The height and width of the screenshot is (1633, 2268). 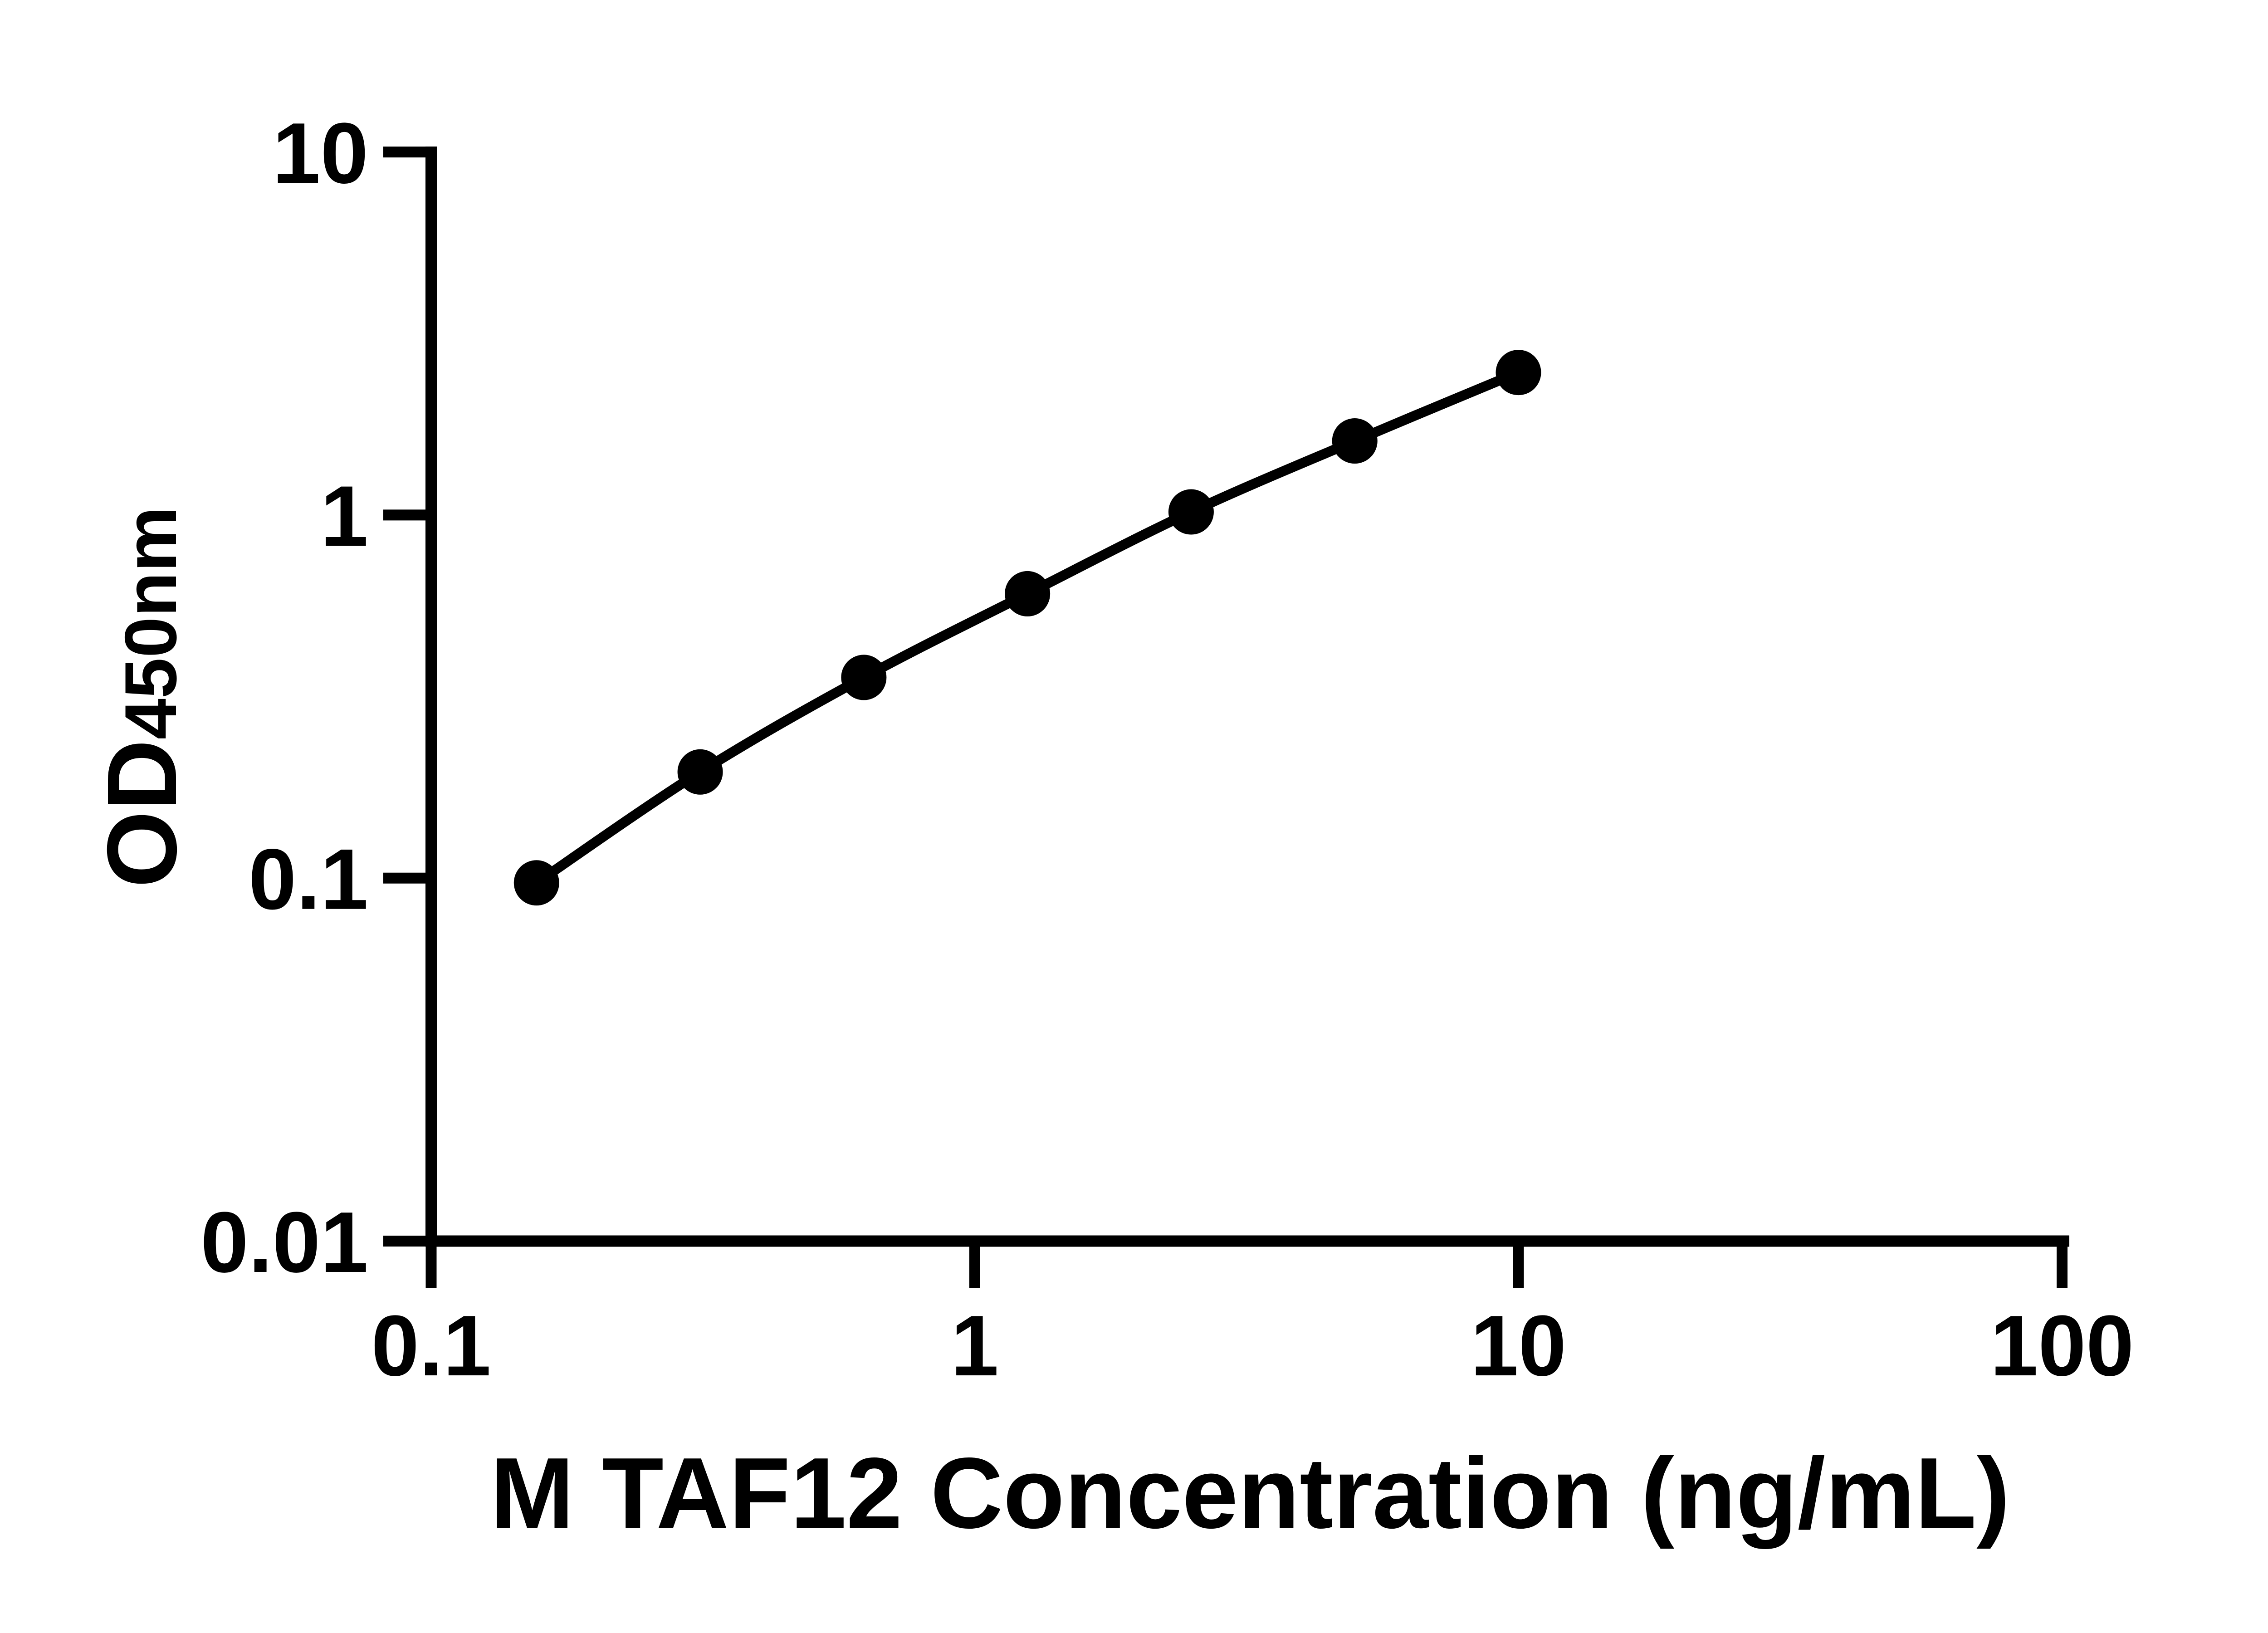 What do you see at coordinates (344, 516) in the screenshot?
I see `y-tick-label: 1` at bounding box center [344, 516].